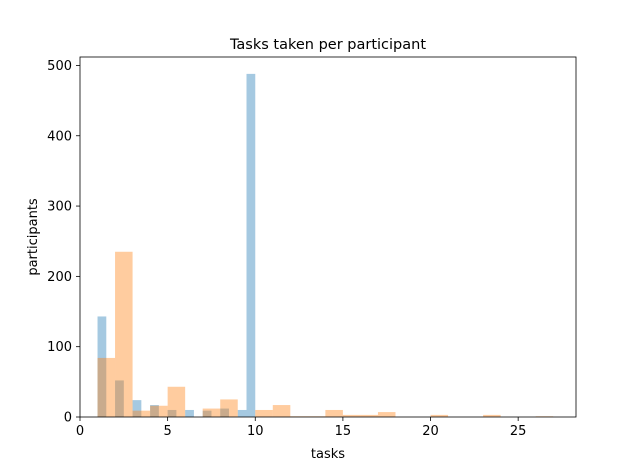  I want to click on y-tick-label: 500, so click(59, 66).